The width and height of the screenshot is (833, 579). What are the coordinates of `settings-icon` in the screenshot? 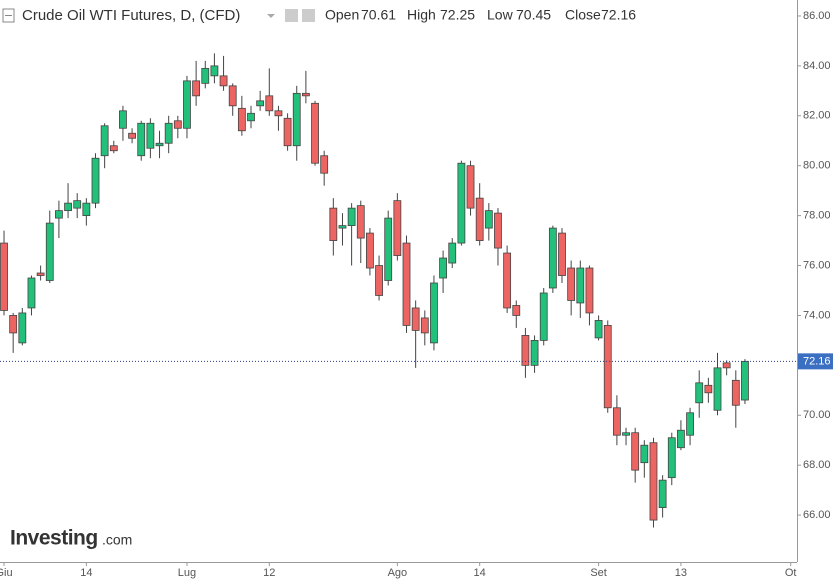 It's located at (308, 15).